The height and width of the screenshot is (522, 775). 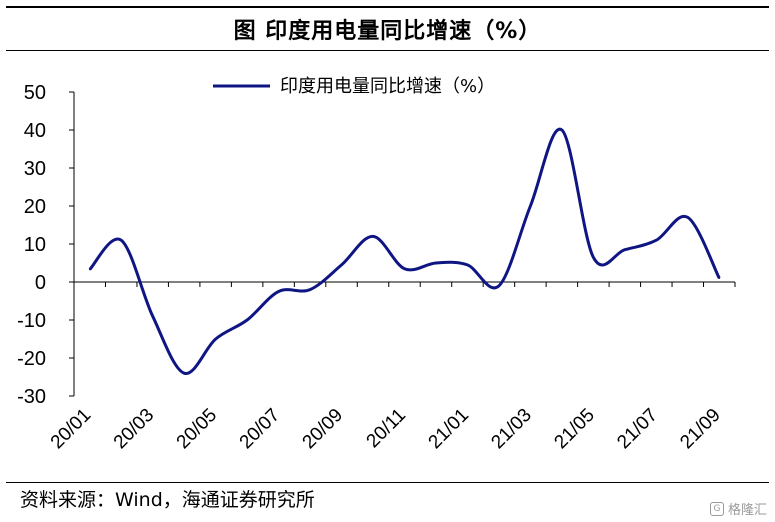 What do you see at coordinates (35, 169) in the screenshot?
I see `y-tick-label: 30` at bounding box center [35, 169].